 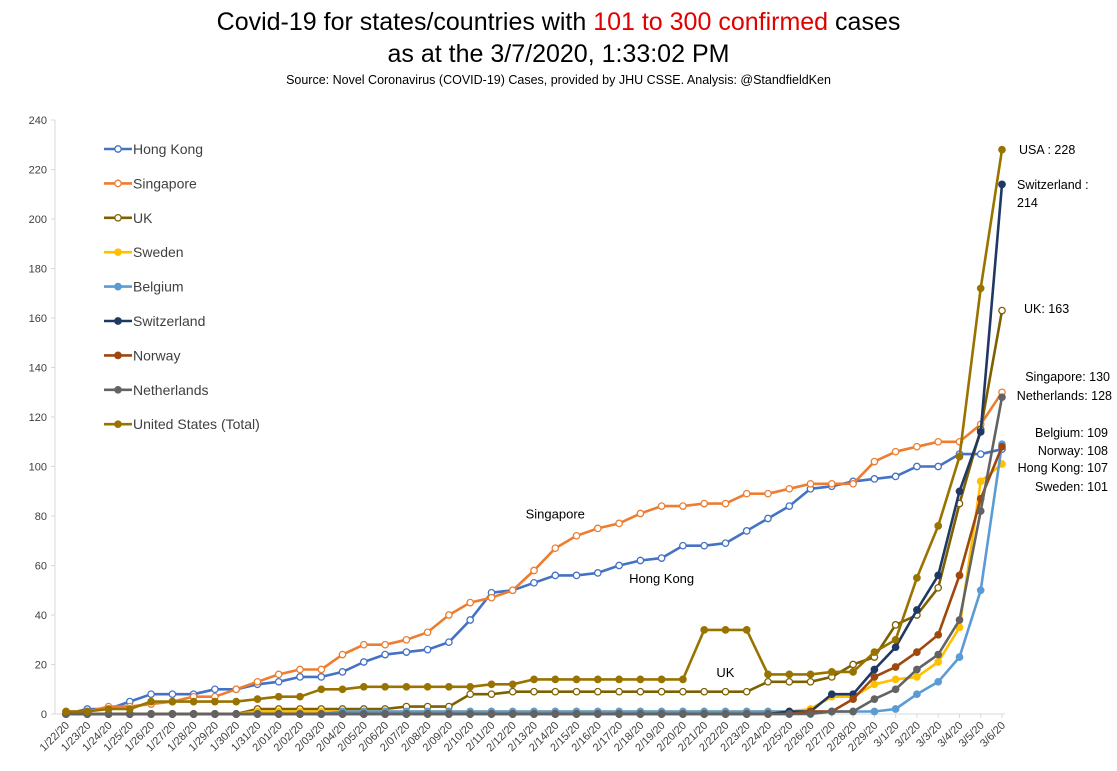 I want to click on legend-marker-norway, so click(x=118, y=355).